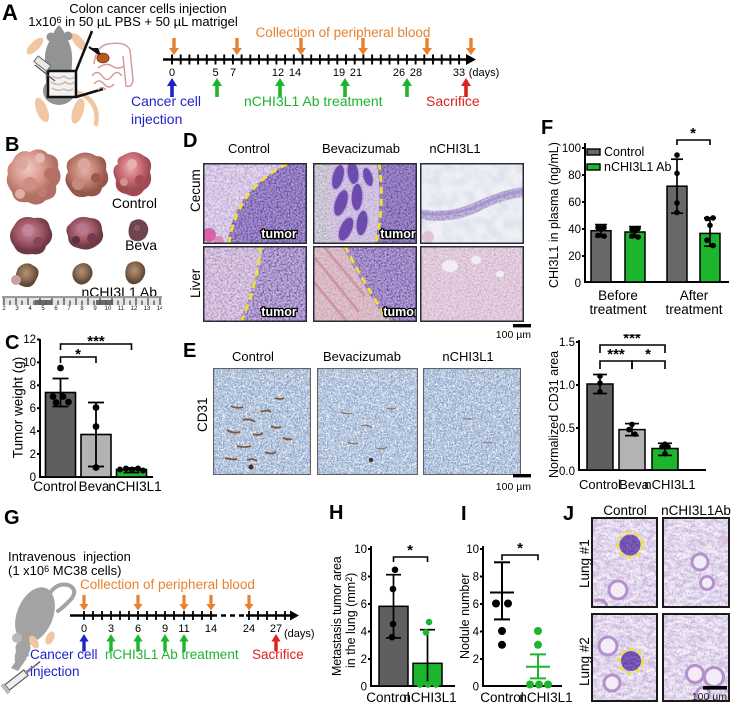 Image resolution: width=739 pixels, height=707 pixels. I want to click on svg-text: 13, so click(147, 308).